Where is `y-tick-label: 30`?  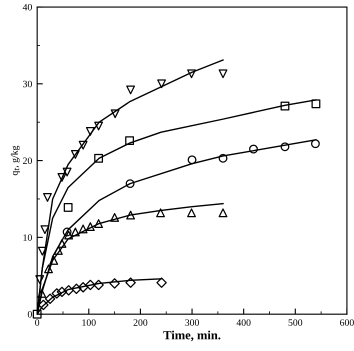 y-tick-label: 30 is located at coordinates (27, 84).